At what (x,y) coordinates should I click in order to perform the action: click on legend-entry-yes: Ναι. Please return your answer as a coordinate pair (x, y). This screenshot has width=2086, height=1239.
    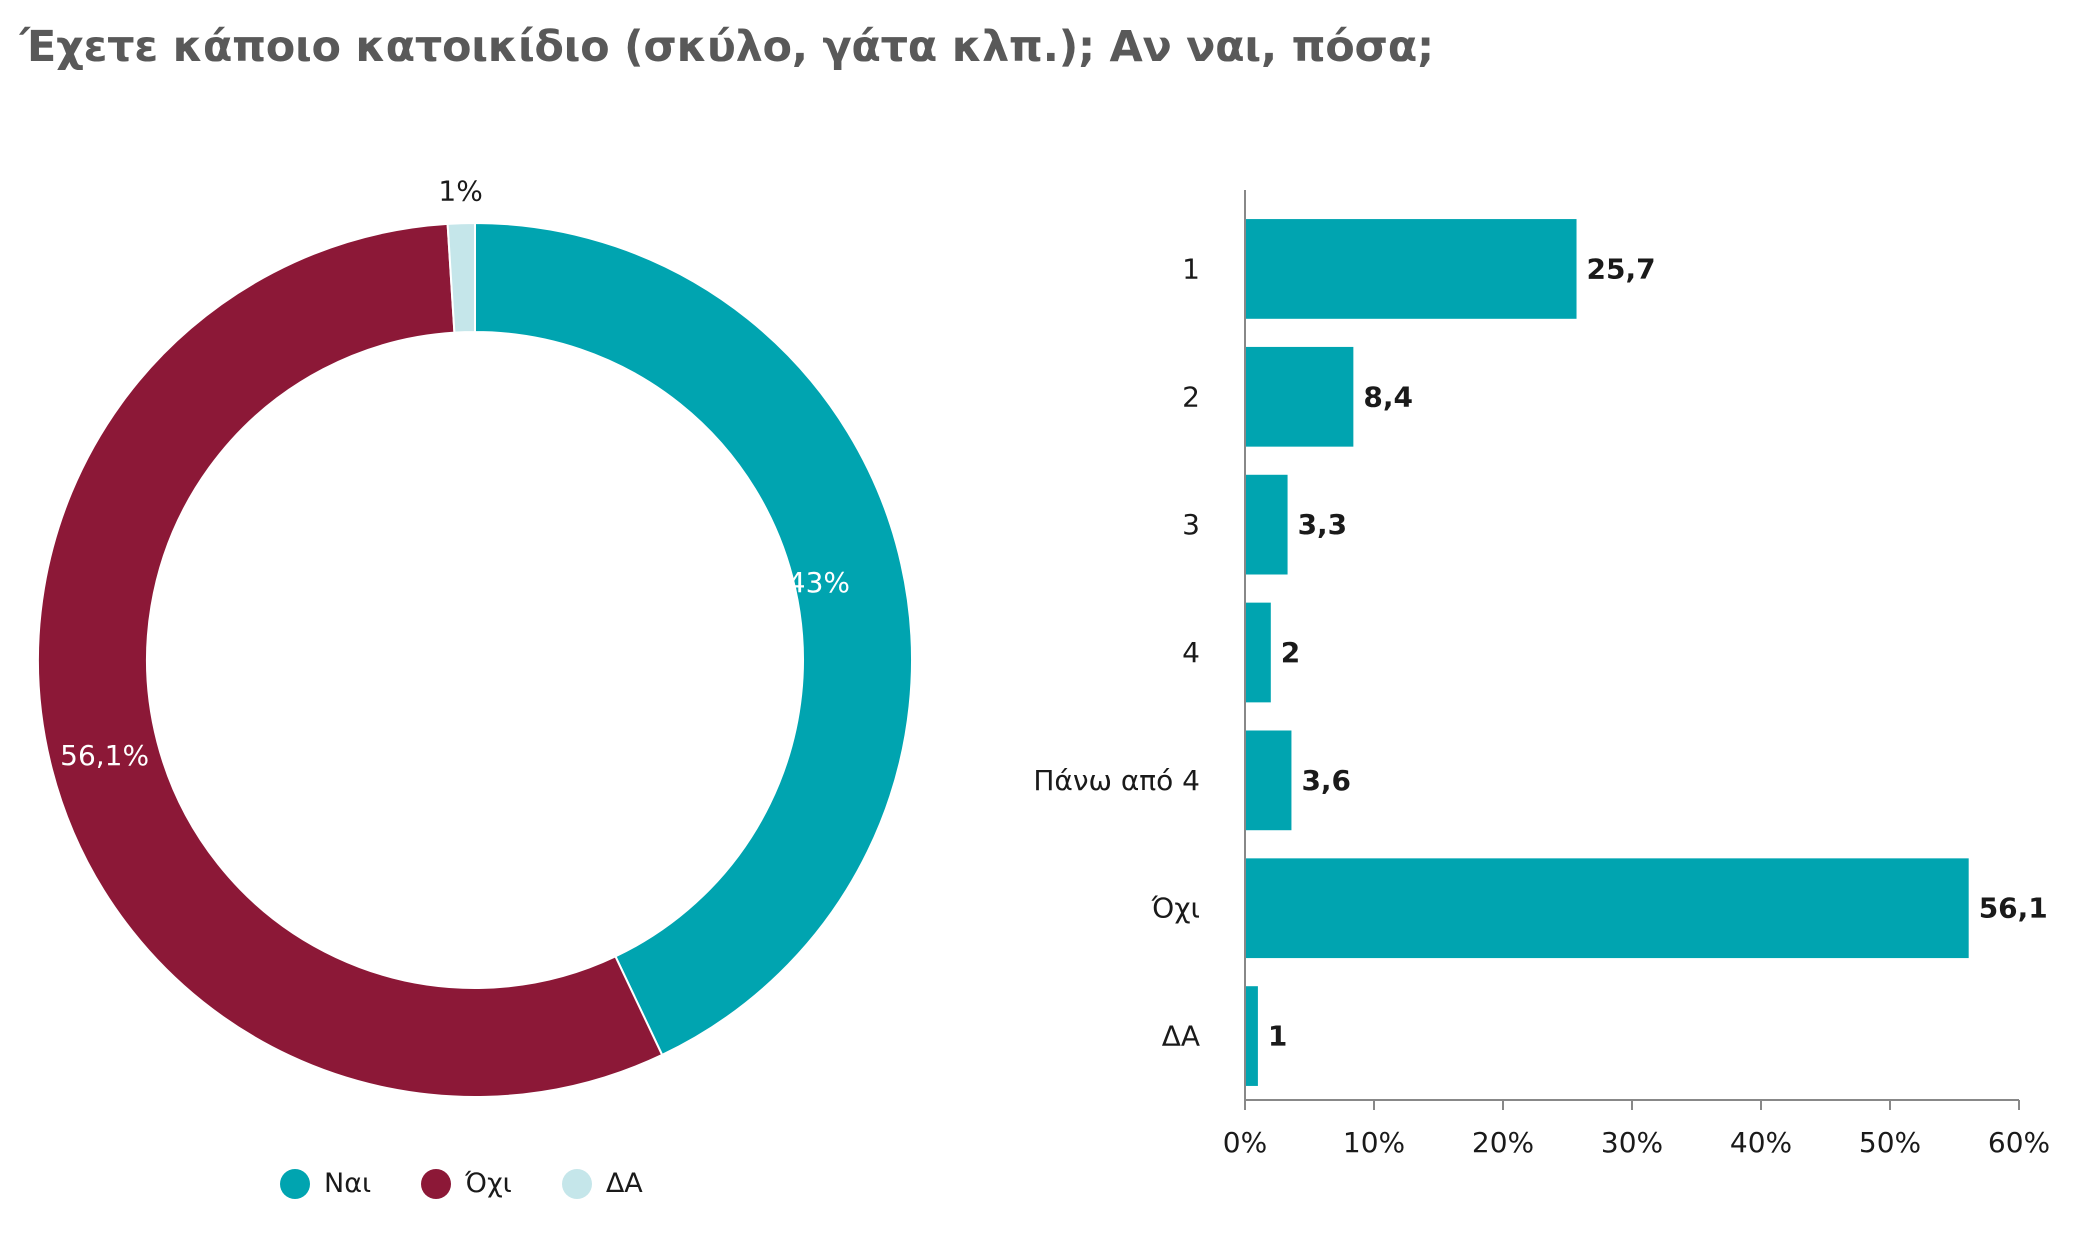
    Looking at the image, I should click on (325, 1183).